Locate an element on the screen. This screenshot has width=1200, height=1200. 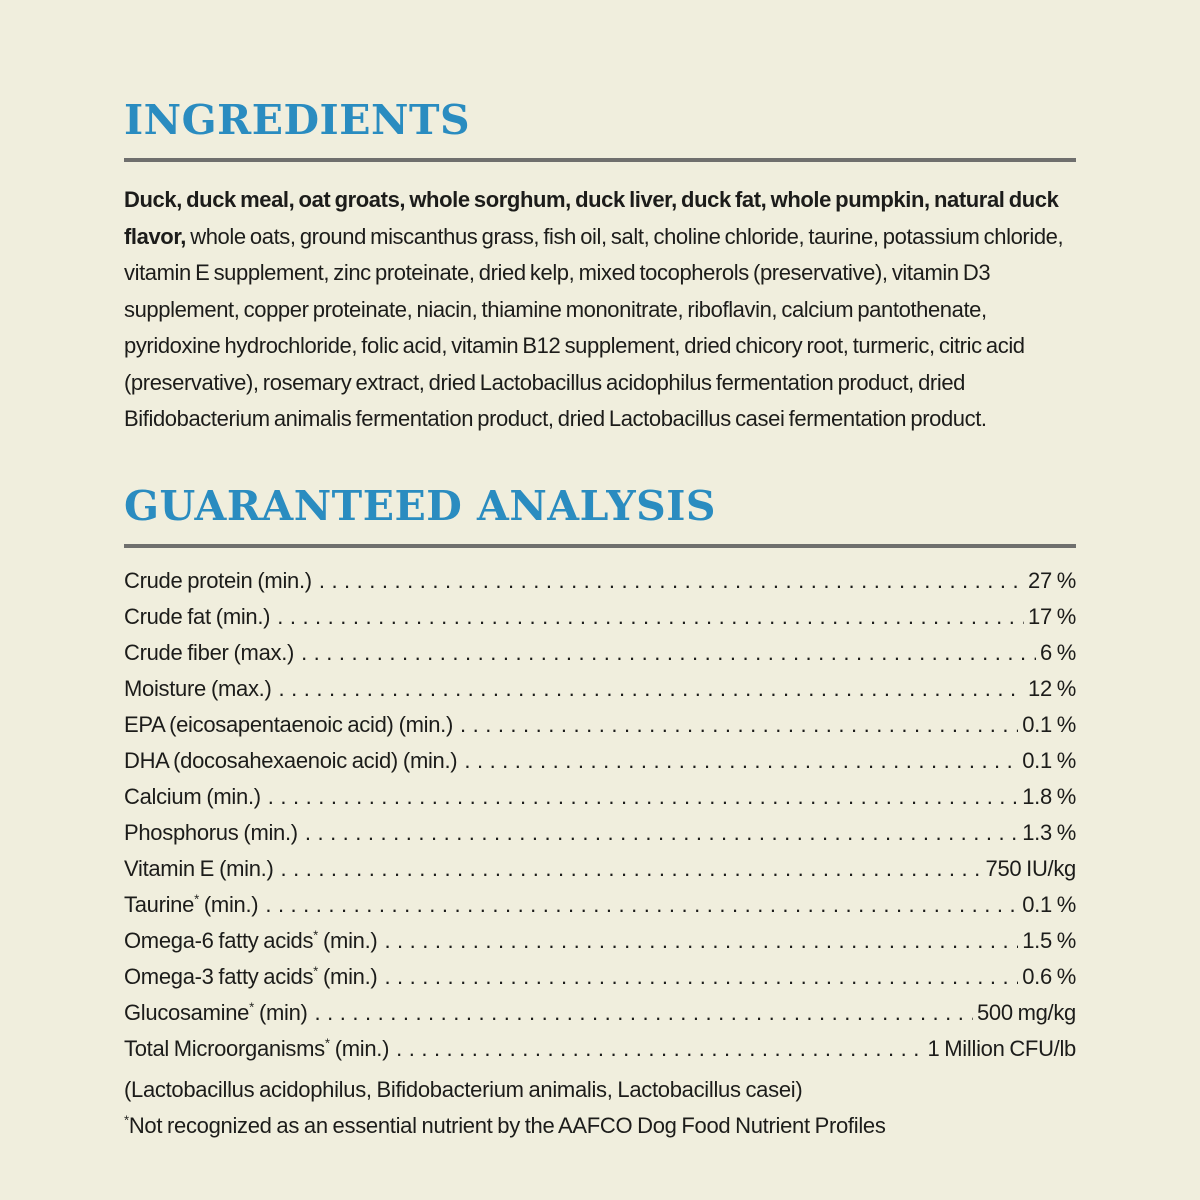
analysis-row-label: Omega-6 fatty acids* (min.) is located at coordinates (251, 940).